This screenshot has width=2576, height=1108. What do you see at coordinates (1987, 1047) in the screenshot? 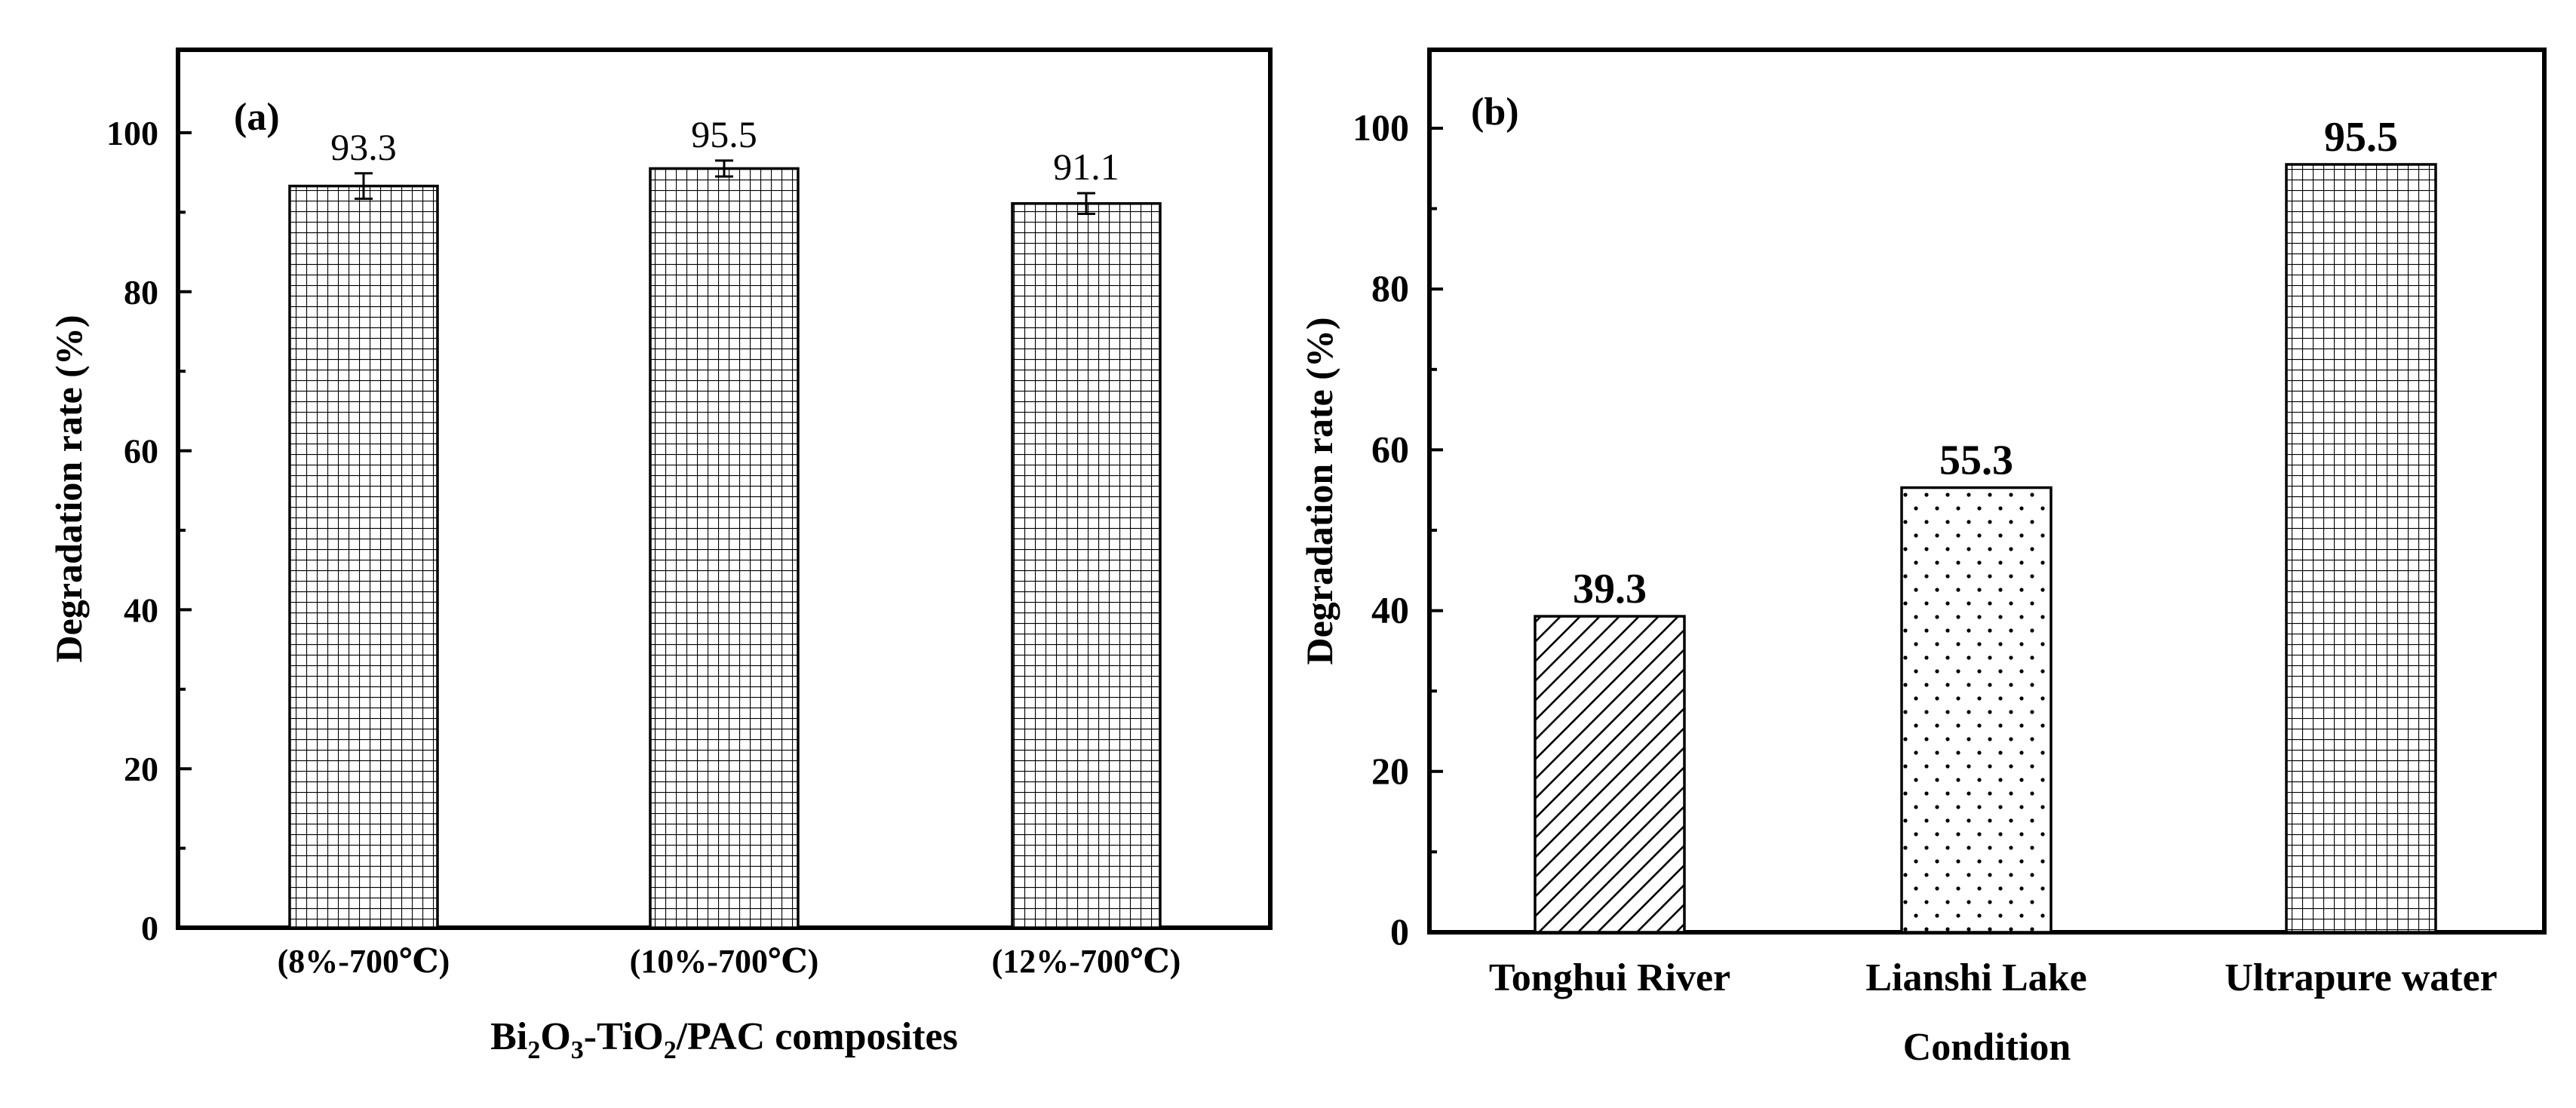
I see `panel-b-x-axis-label: Condition` at bounding box center [1987, 1047].